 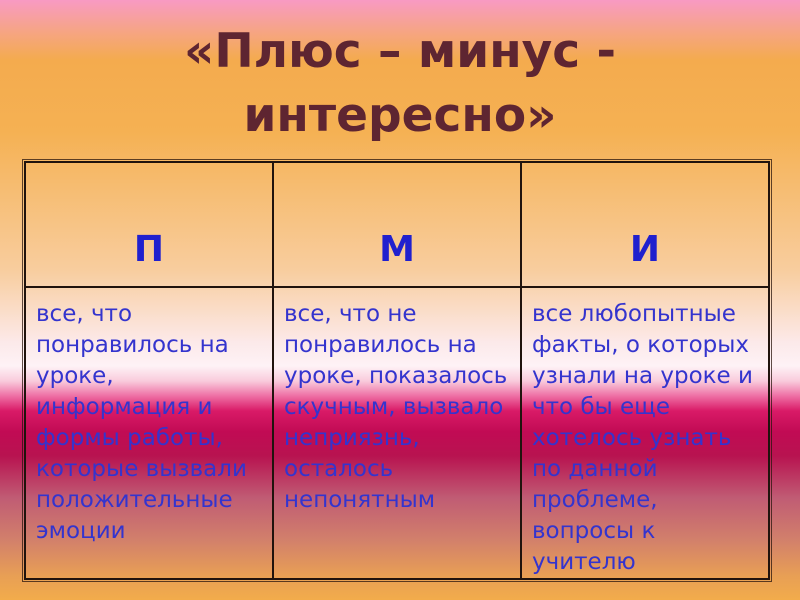 I want to click on column-header-interesting: И, so click(x=645, y=224).